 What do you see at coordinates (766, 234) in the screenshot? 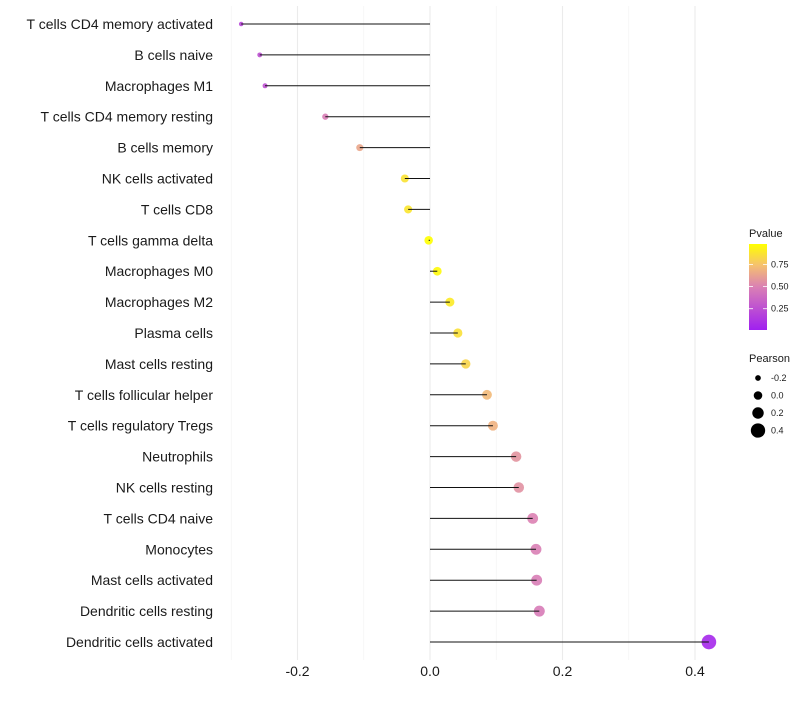
I see `legend-pvalue-title: Pvalue` at bounding box center [766, 234].